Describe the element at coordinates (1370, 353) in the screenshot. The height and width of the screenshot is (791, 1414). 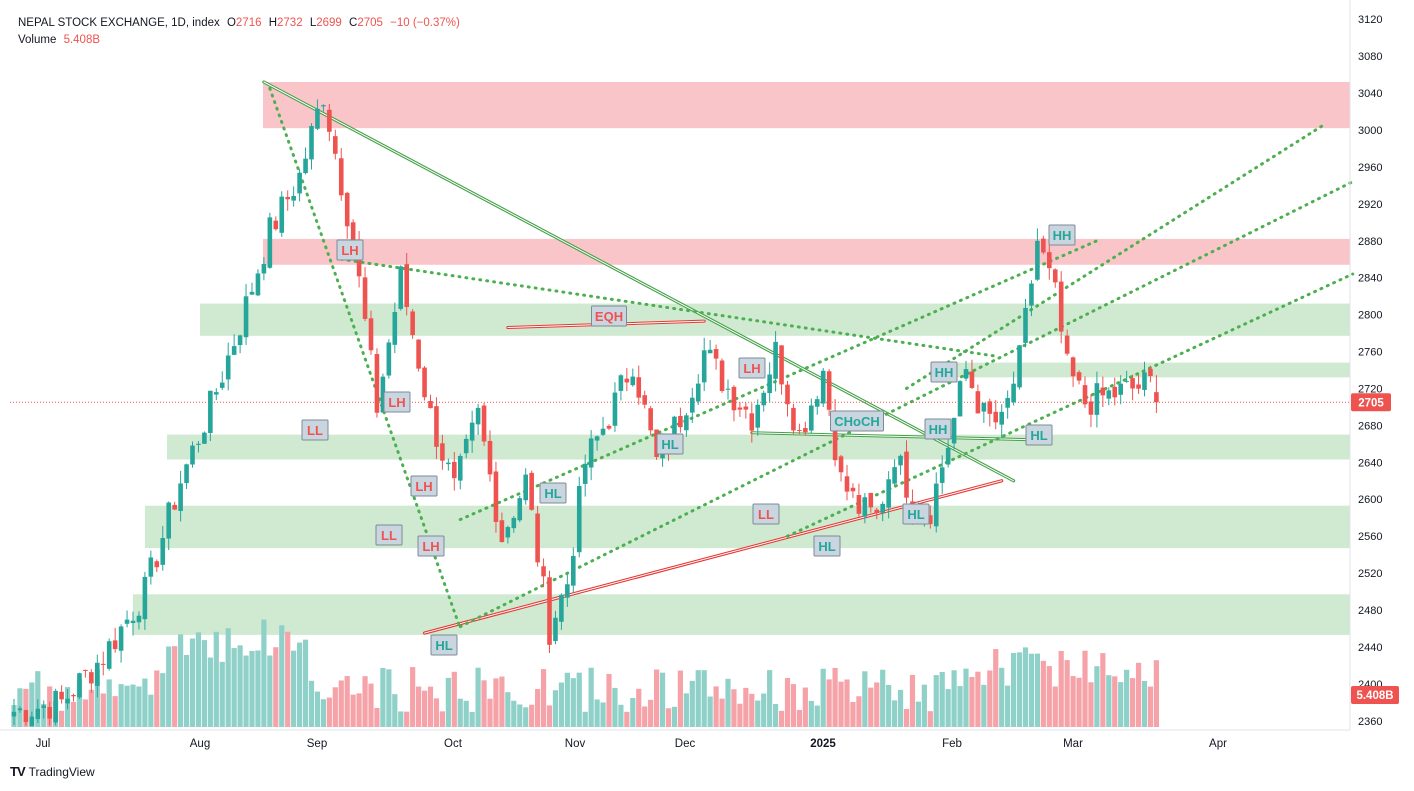
I see `y-tick-label: 2760` at that location.